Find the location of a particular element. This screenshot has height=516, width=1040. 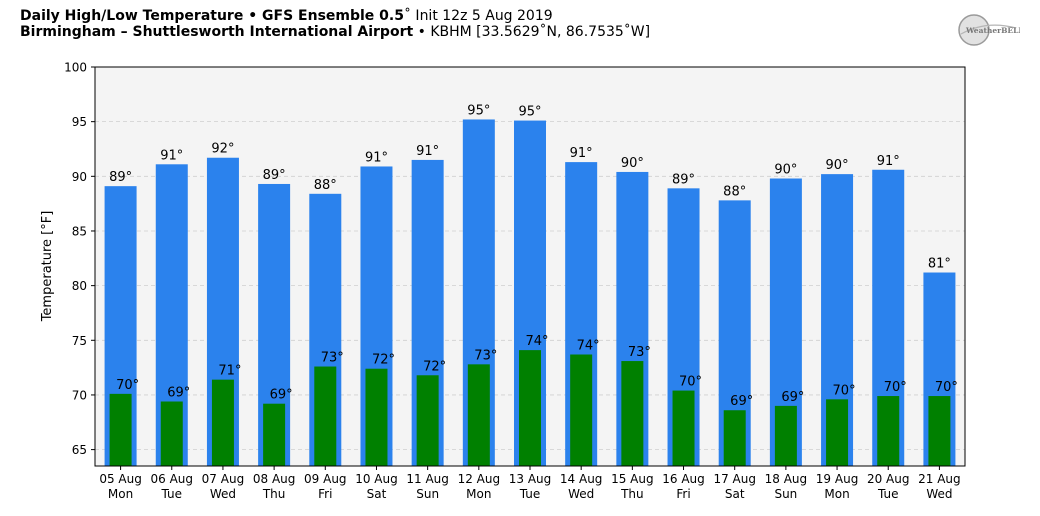

station-info: • KBHM [33.5629˚N, 86.7535˚W] is located at coordinates (532, 32).